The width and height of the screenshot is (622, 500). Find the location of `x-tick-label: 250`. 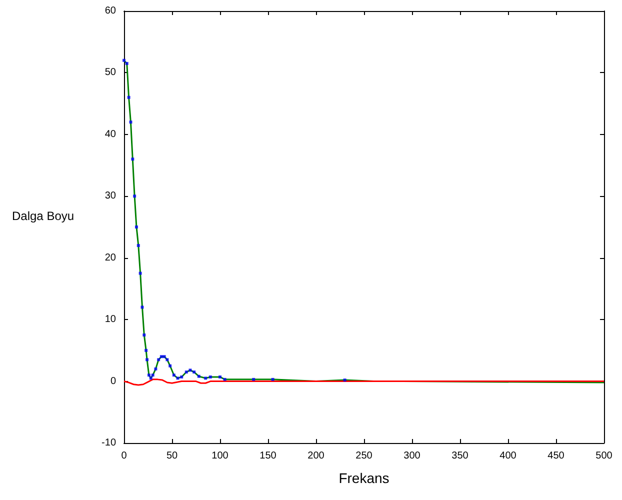

x-tick-label: 250 is located at coordinates (364, 456).